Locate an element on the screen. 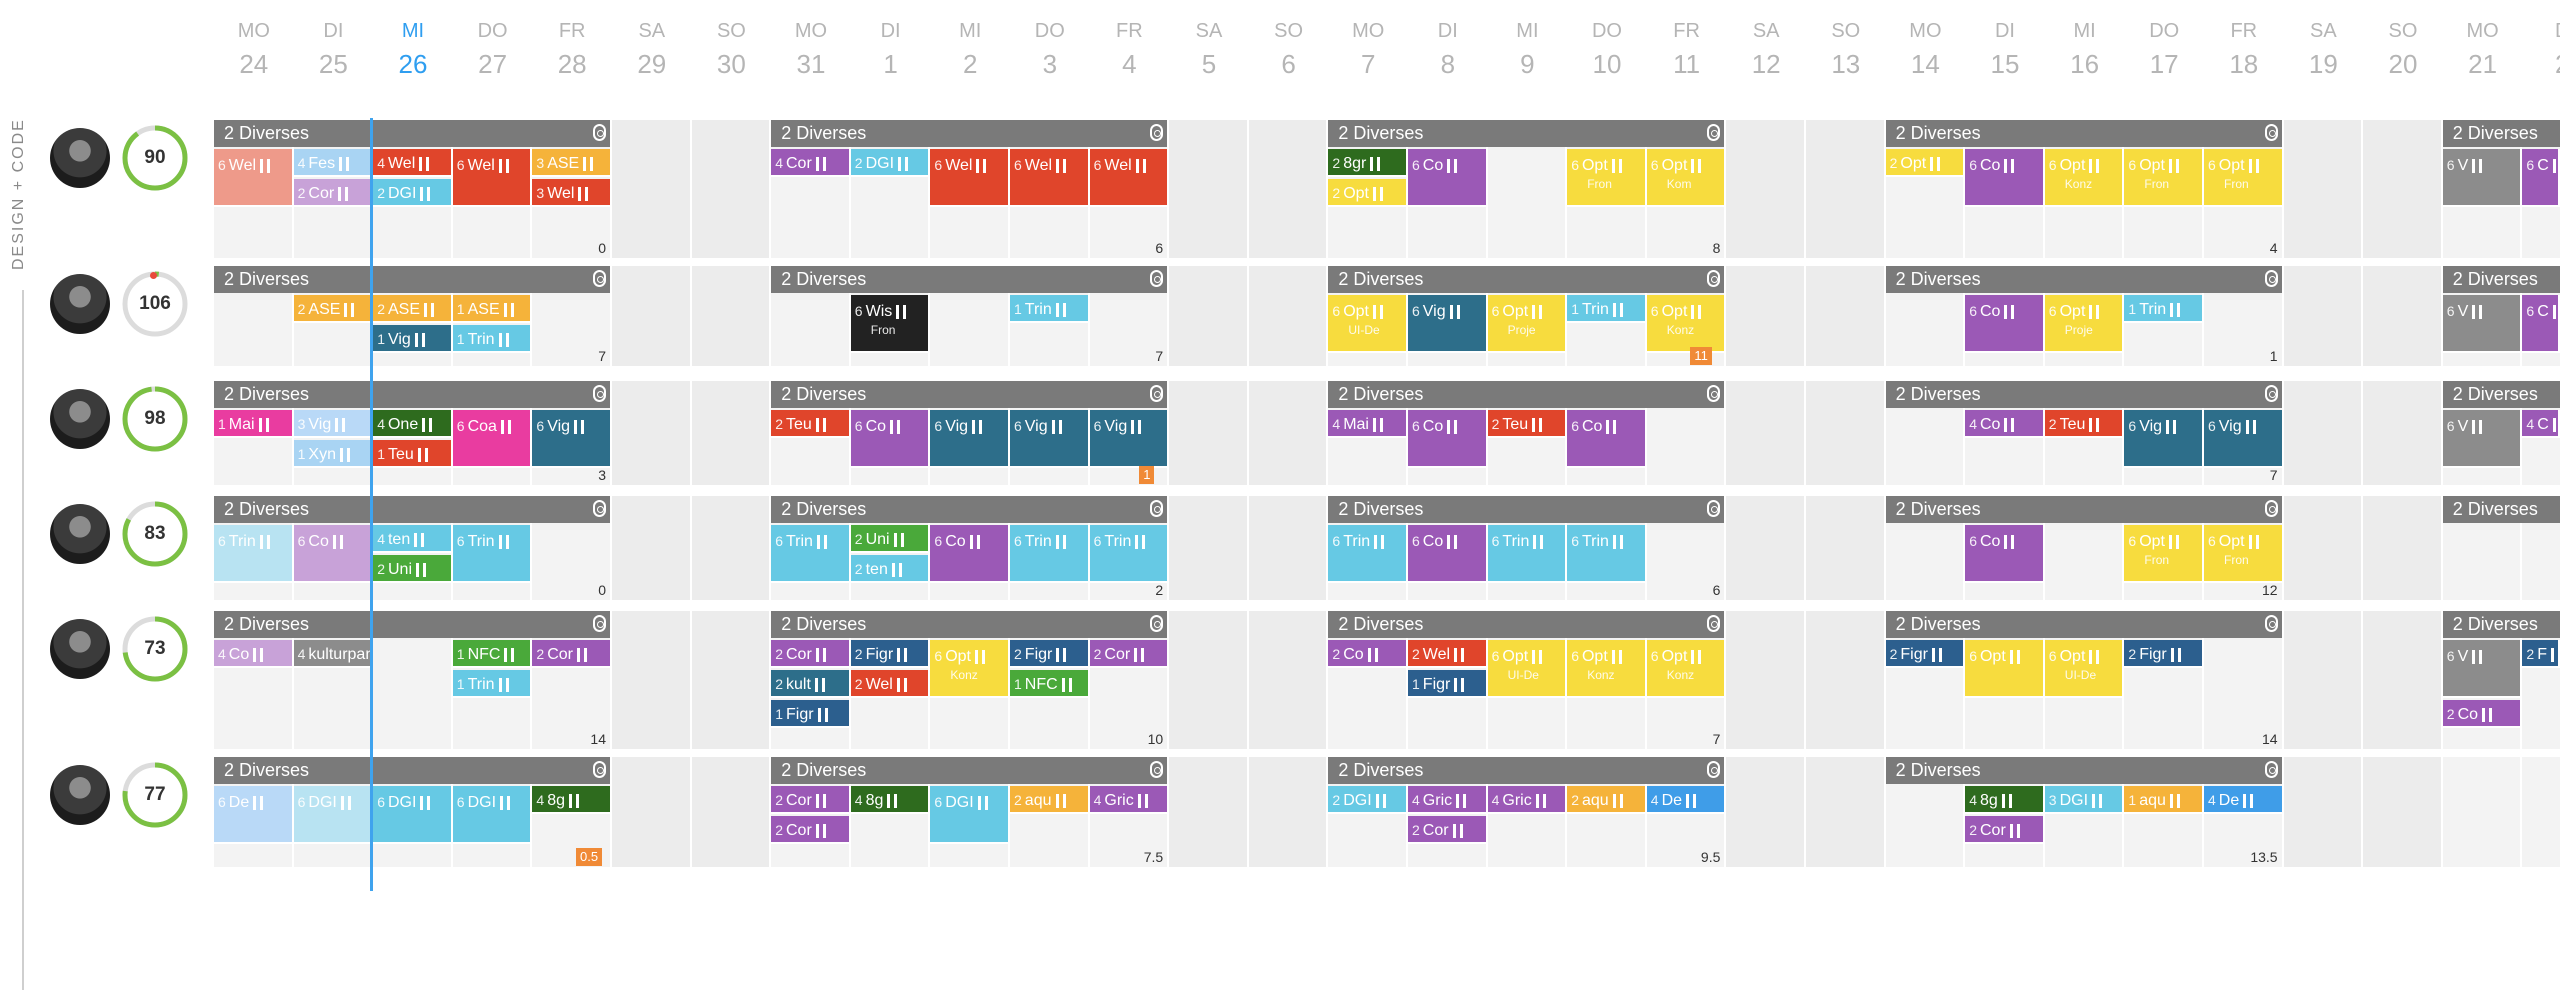 This screenshot has width=2560, height=990. task-block: 6 Vig is located at coordinates (970, 439).